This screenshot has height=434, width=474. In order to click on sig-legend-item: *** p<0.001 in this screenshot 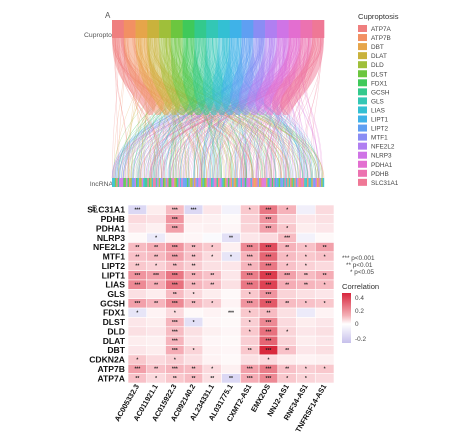, I will do `click(358, 258)`.